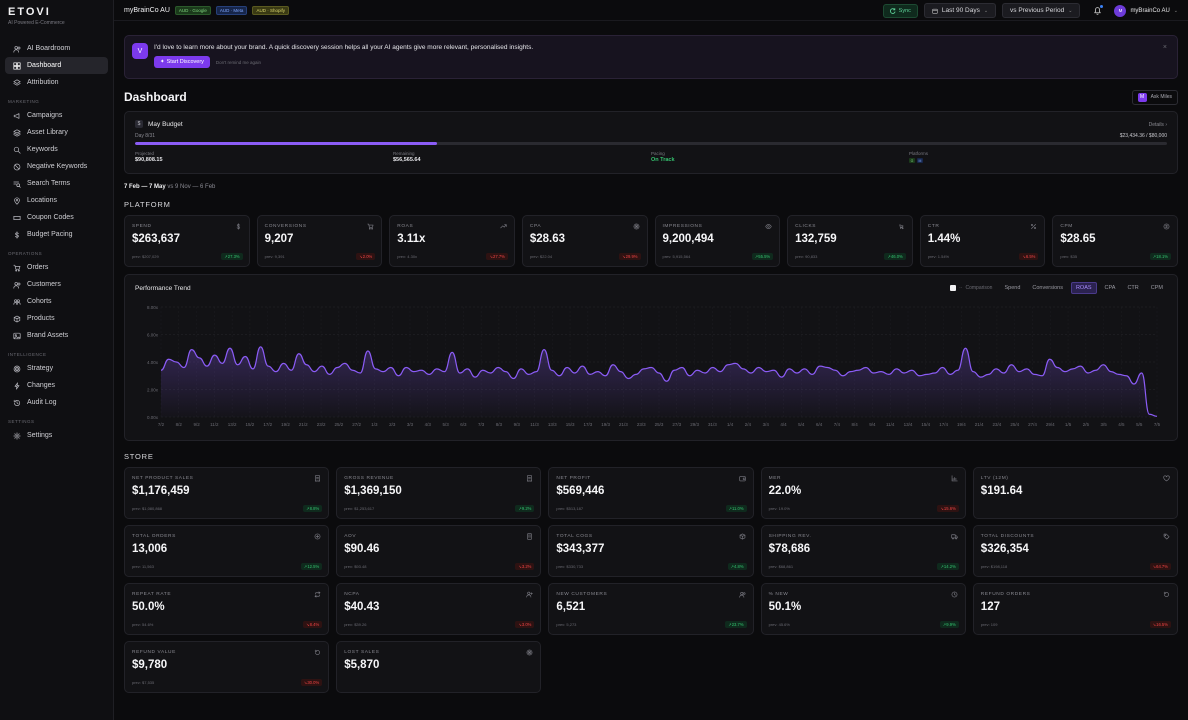 The width and height of the screenshot is (1188, 720). Describe the element at coordinates (411, 239) in the screenshot. I see `kpi-value: 3.11x` at that location.